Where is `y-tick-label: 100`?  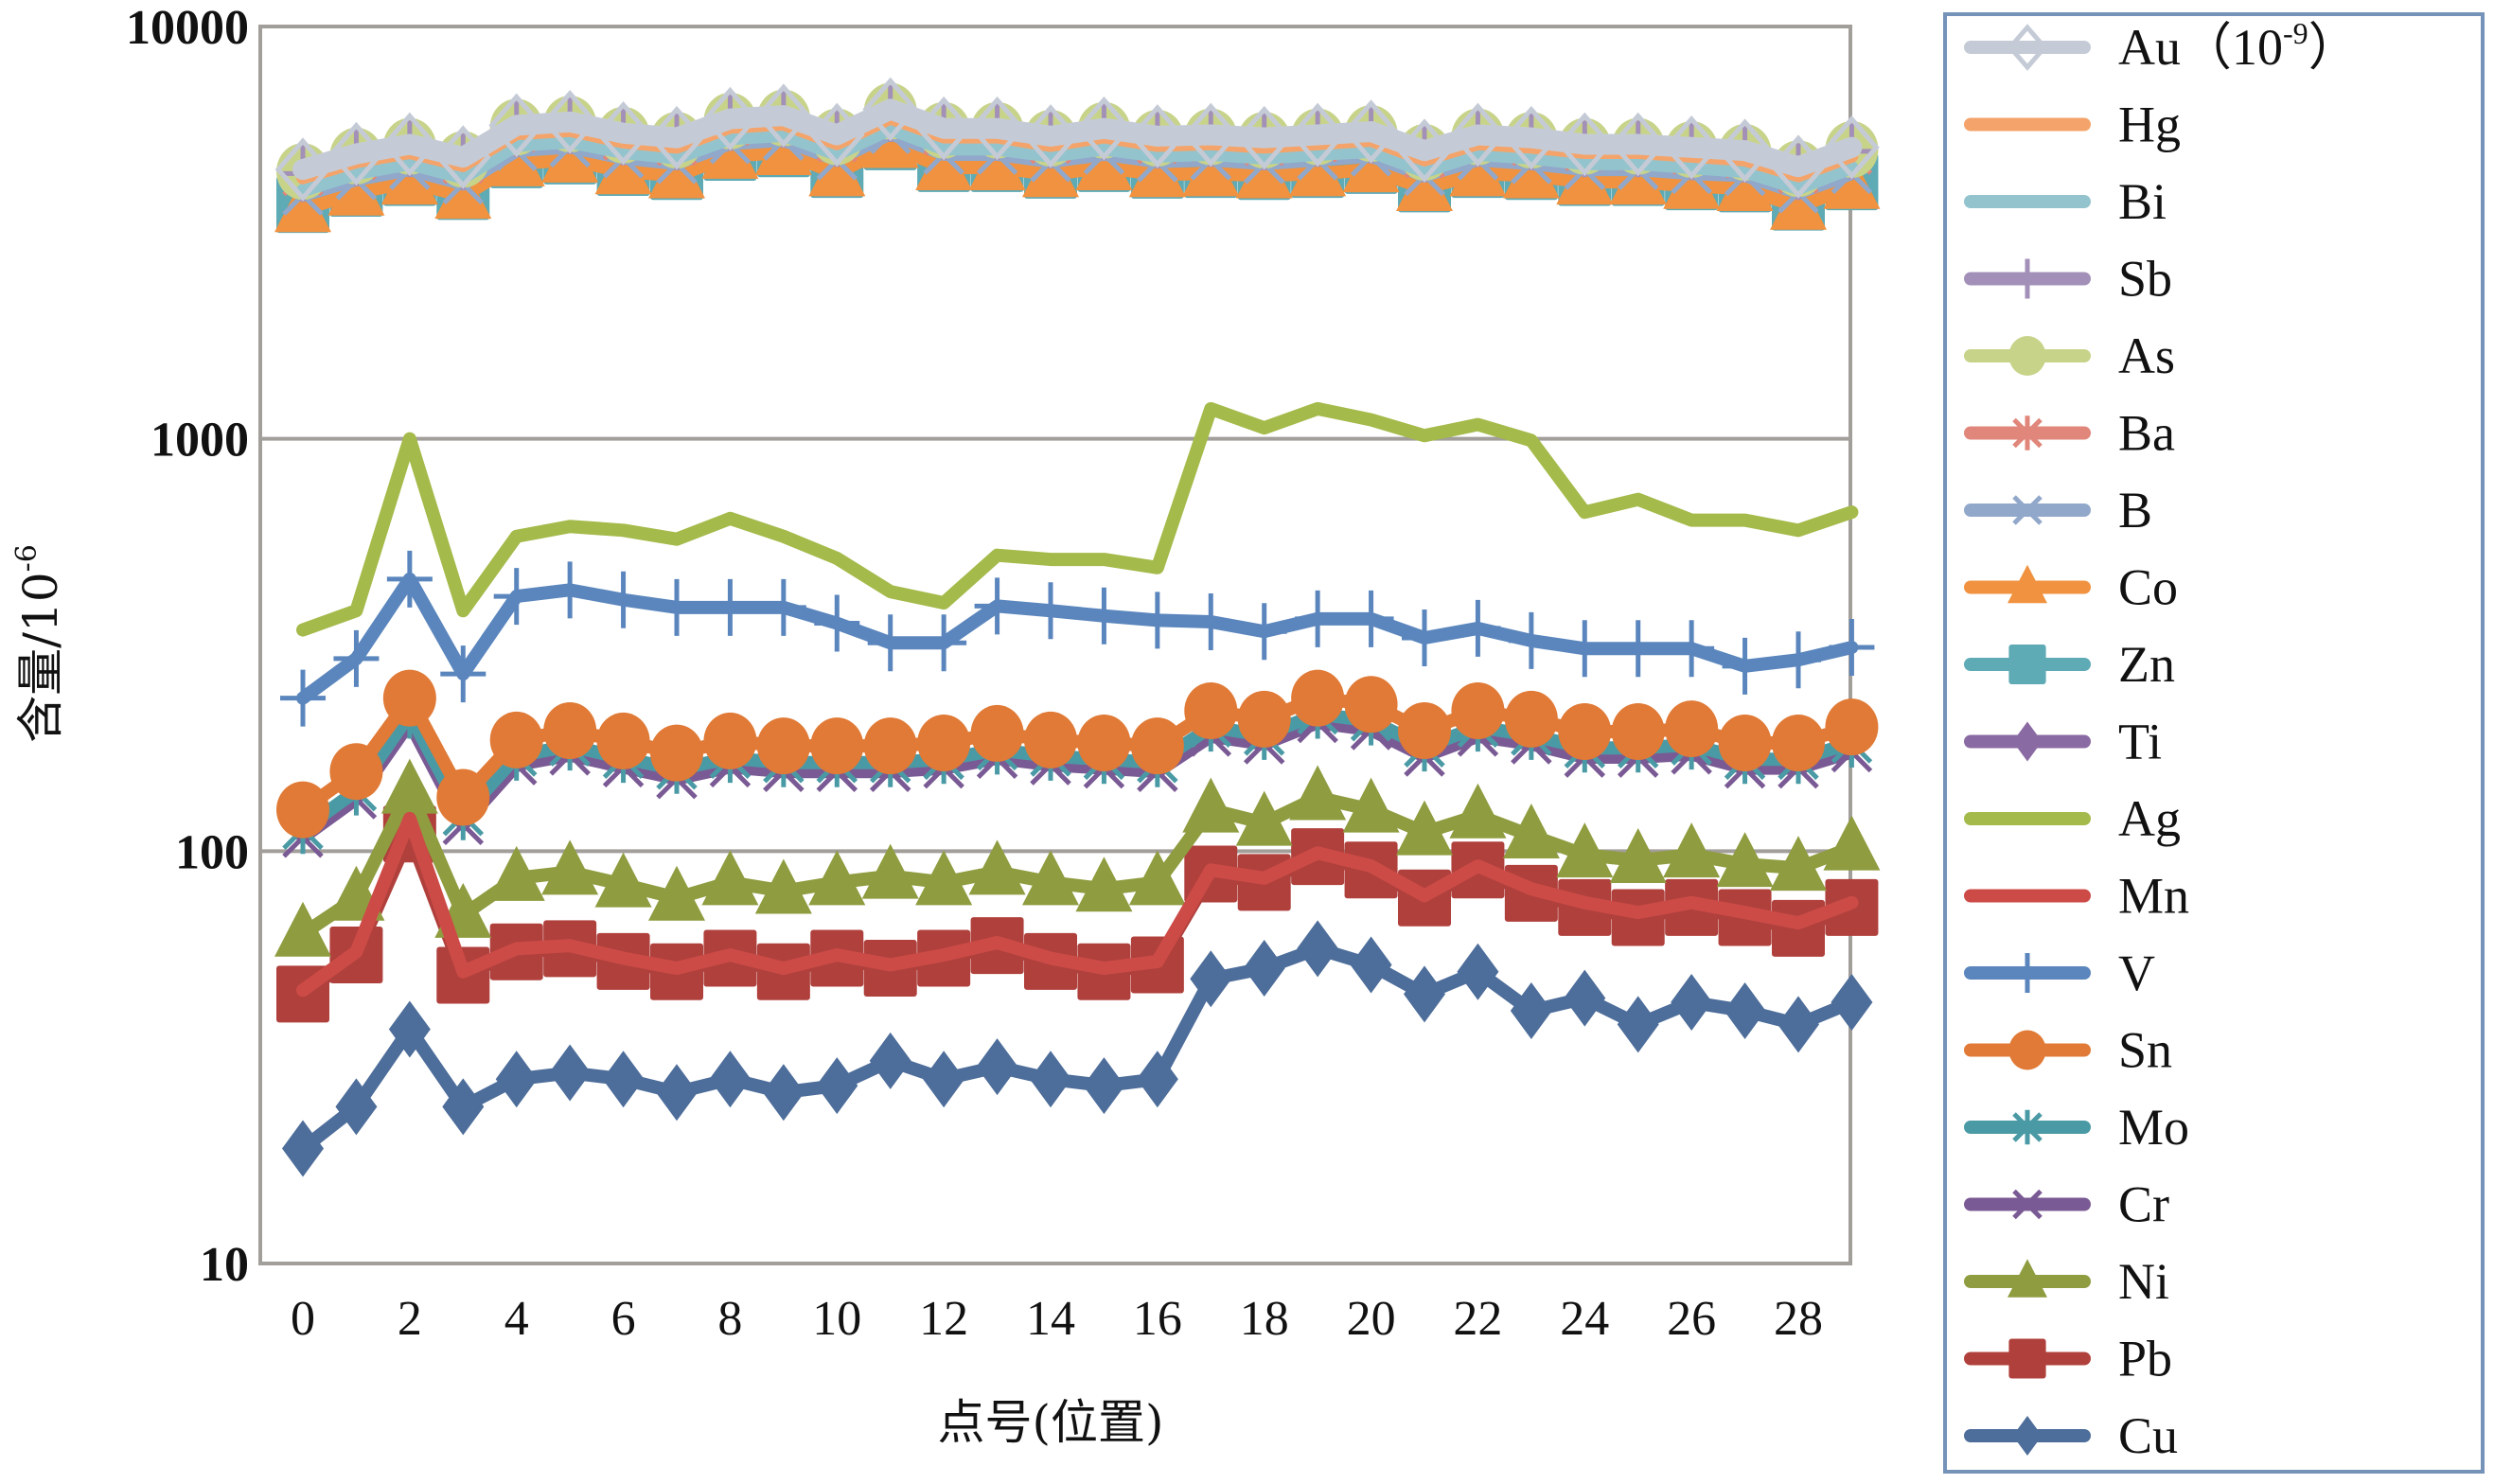
y-tick-label: 100 is located at coordinates (212, 852).